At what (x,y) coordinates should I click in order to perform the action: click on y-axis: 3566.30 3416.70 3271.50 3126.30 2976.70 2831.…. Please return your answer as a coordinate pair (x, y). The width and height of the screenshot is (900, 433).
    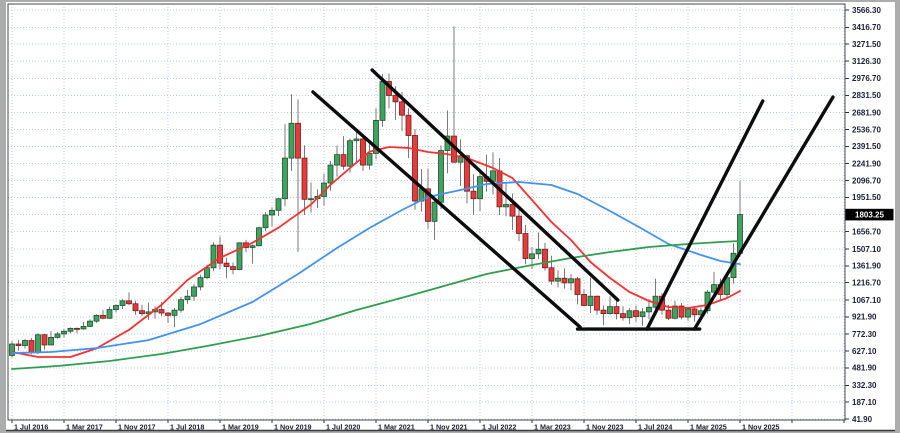
    Looking at the image, I should click on (863, 215).